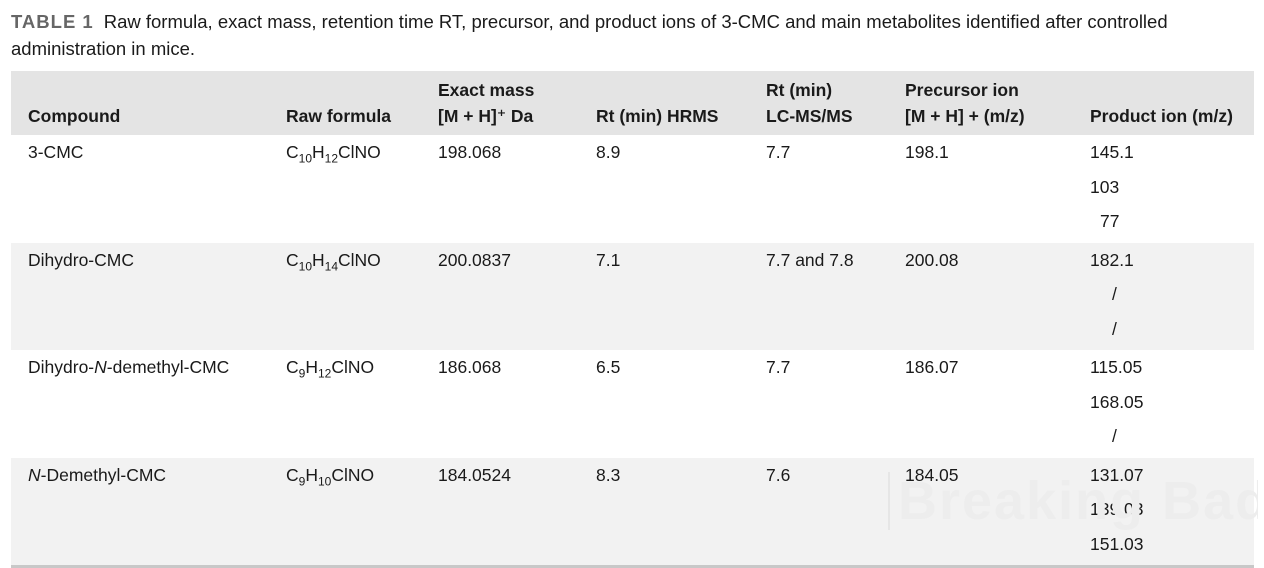  I want to click on product-ion: 168.05, so click(1117, 401).